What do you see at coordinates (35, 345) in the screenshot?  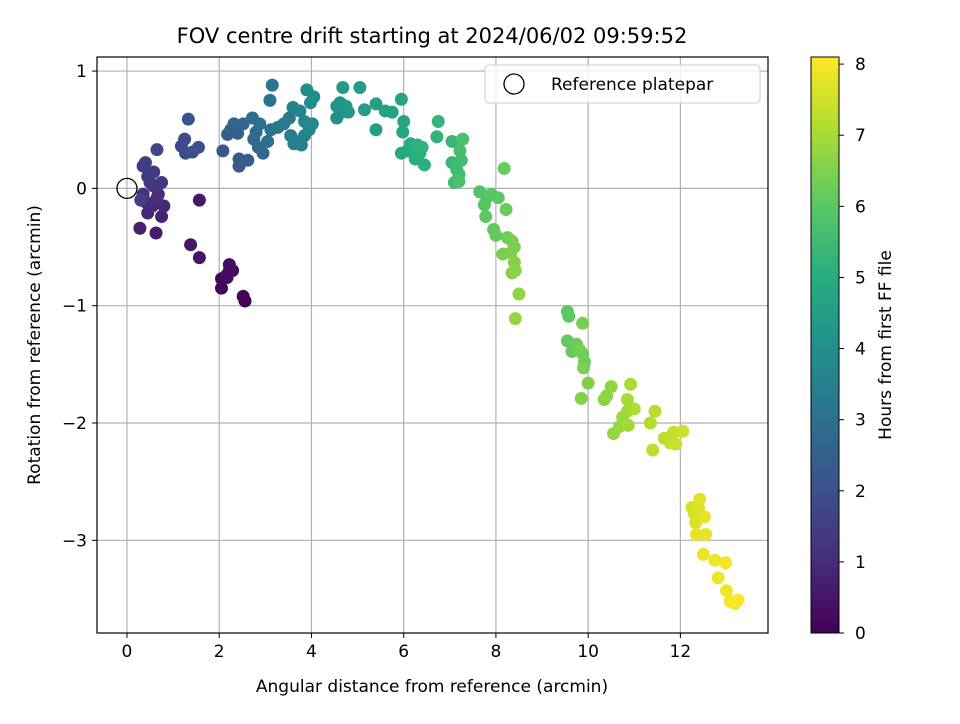 I see `y-axis-label: Rotation from reference (arcmin)` at bounding box center [35, 345].